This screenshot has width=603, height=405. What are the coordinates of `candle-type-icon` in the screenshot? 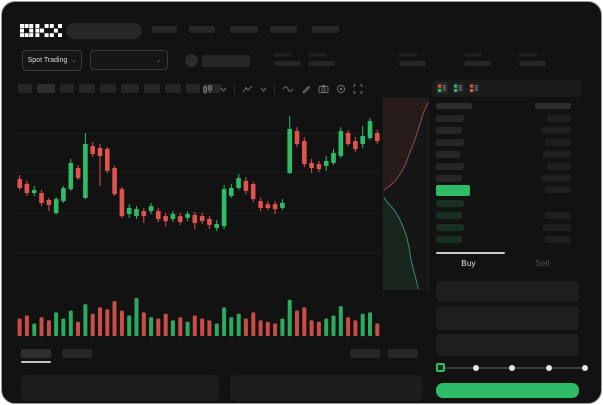 It's located at (207, 89).